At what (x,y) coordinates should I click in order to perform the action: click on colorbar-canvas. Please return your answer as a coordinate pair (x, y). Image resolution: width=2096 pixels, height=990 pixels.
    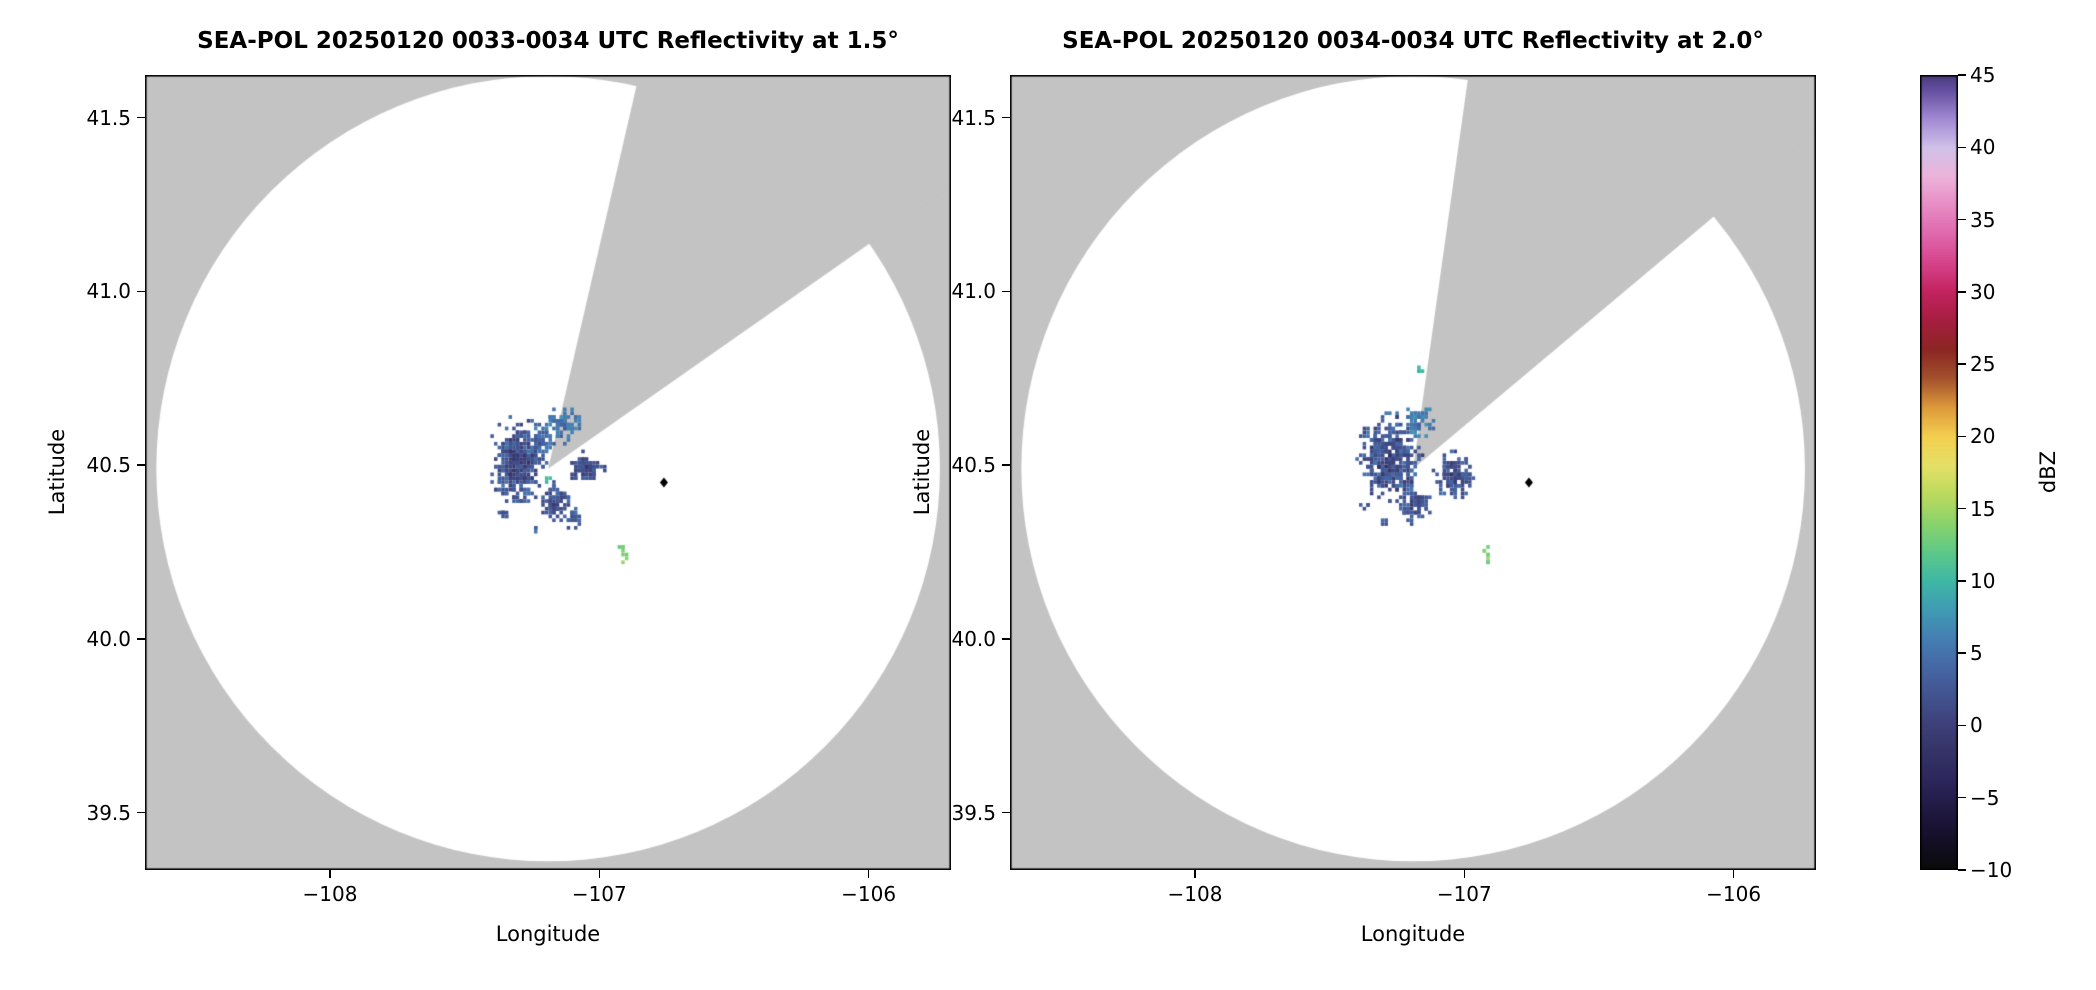
    Looking at the image, I should click on (1939, 472).